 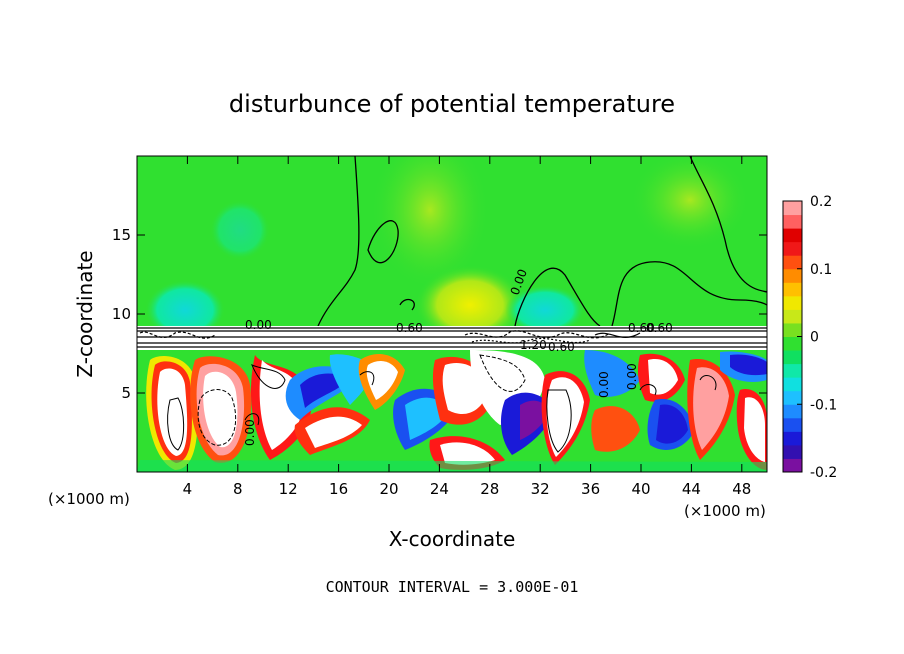 What do you see at coordinates (452, 104) in the screenshot?
I see `chart-title: disturbunce of potential temperature` at bounding box center [452, 104].